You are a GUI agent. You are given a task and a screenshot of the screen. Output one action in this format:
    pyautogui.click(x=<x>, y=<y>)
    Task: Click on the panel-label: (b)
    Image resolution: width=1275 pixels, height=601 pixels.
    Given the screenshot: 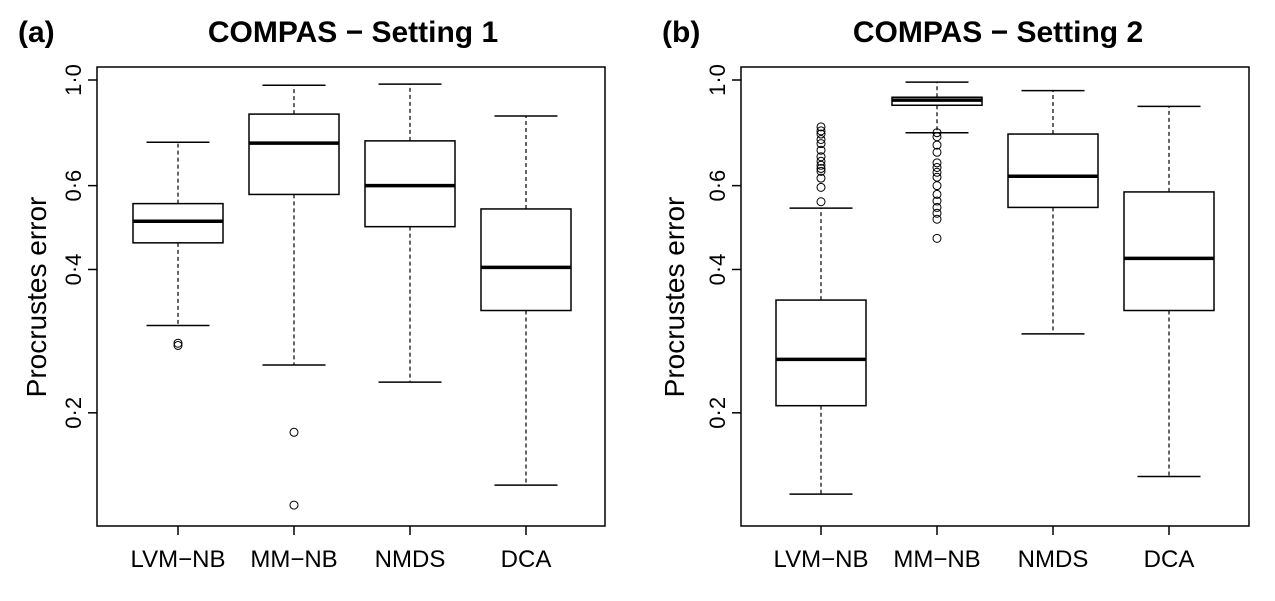 What is the action you would take?
    pyautogui.click(x=681, y=32)
    